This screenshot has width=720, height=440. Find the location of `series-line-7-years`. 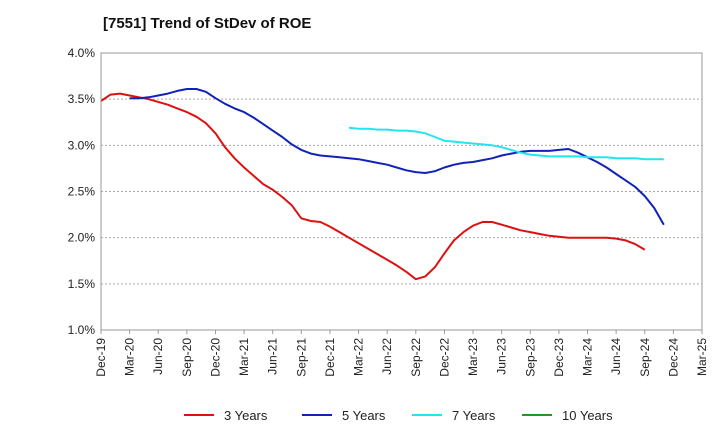

series-line-7-years is located at coordinates (506, 143).